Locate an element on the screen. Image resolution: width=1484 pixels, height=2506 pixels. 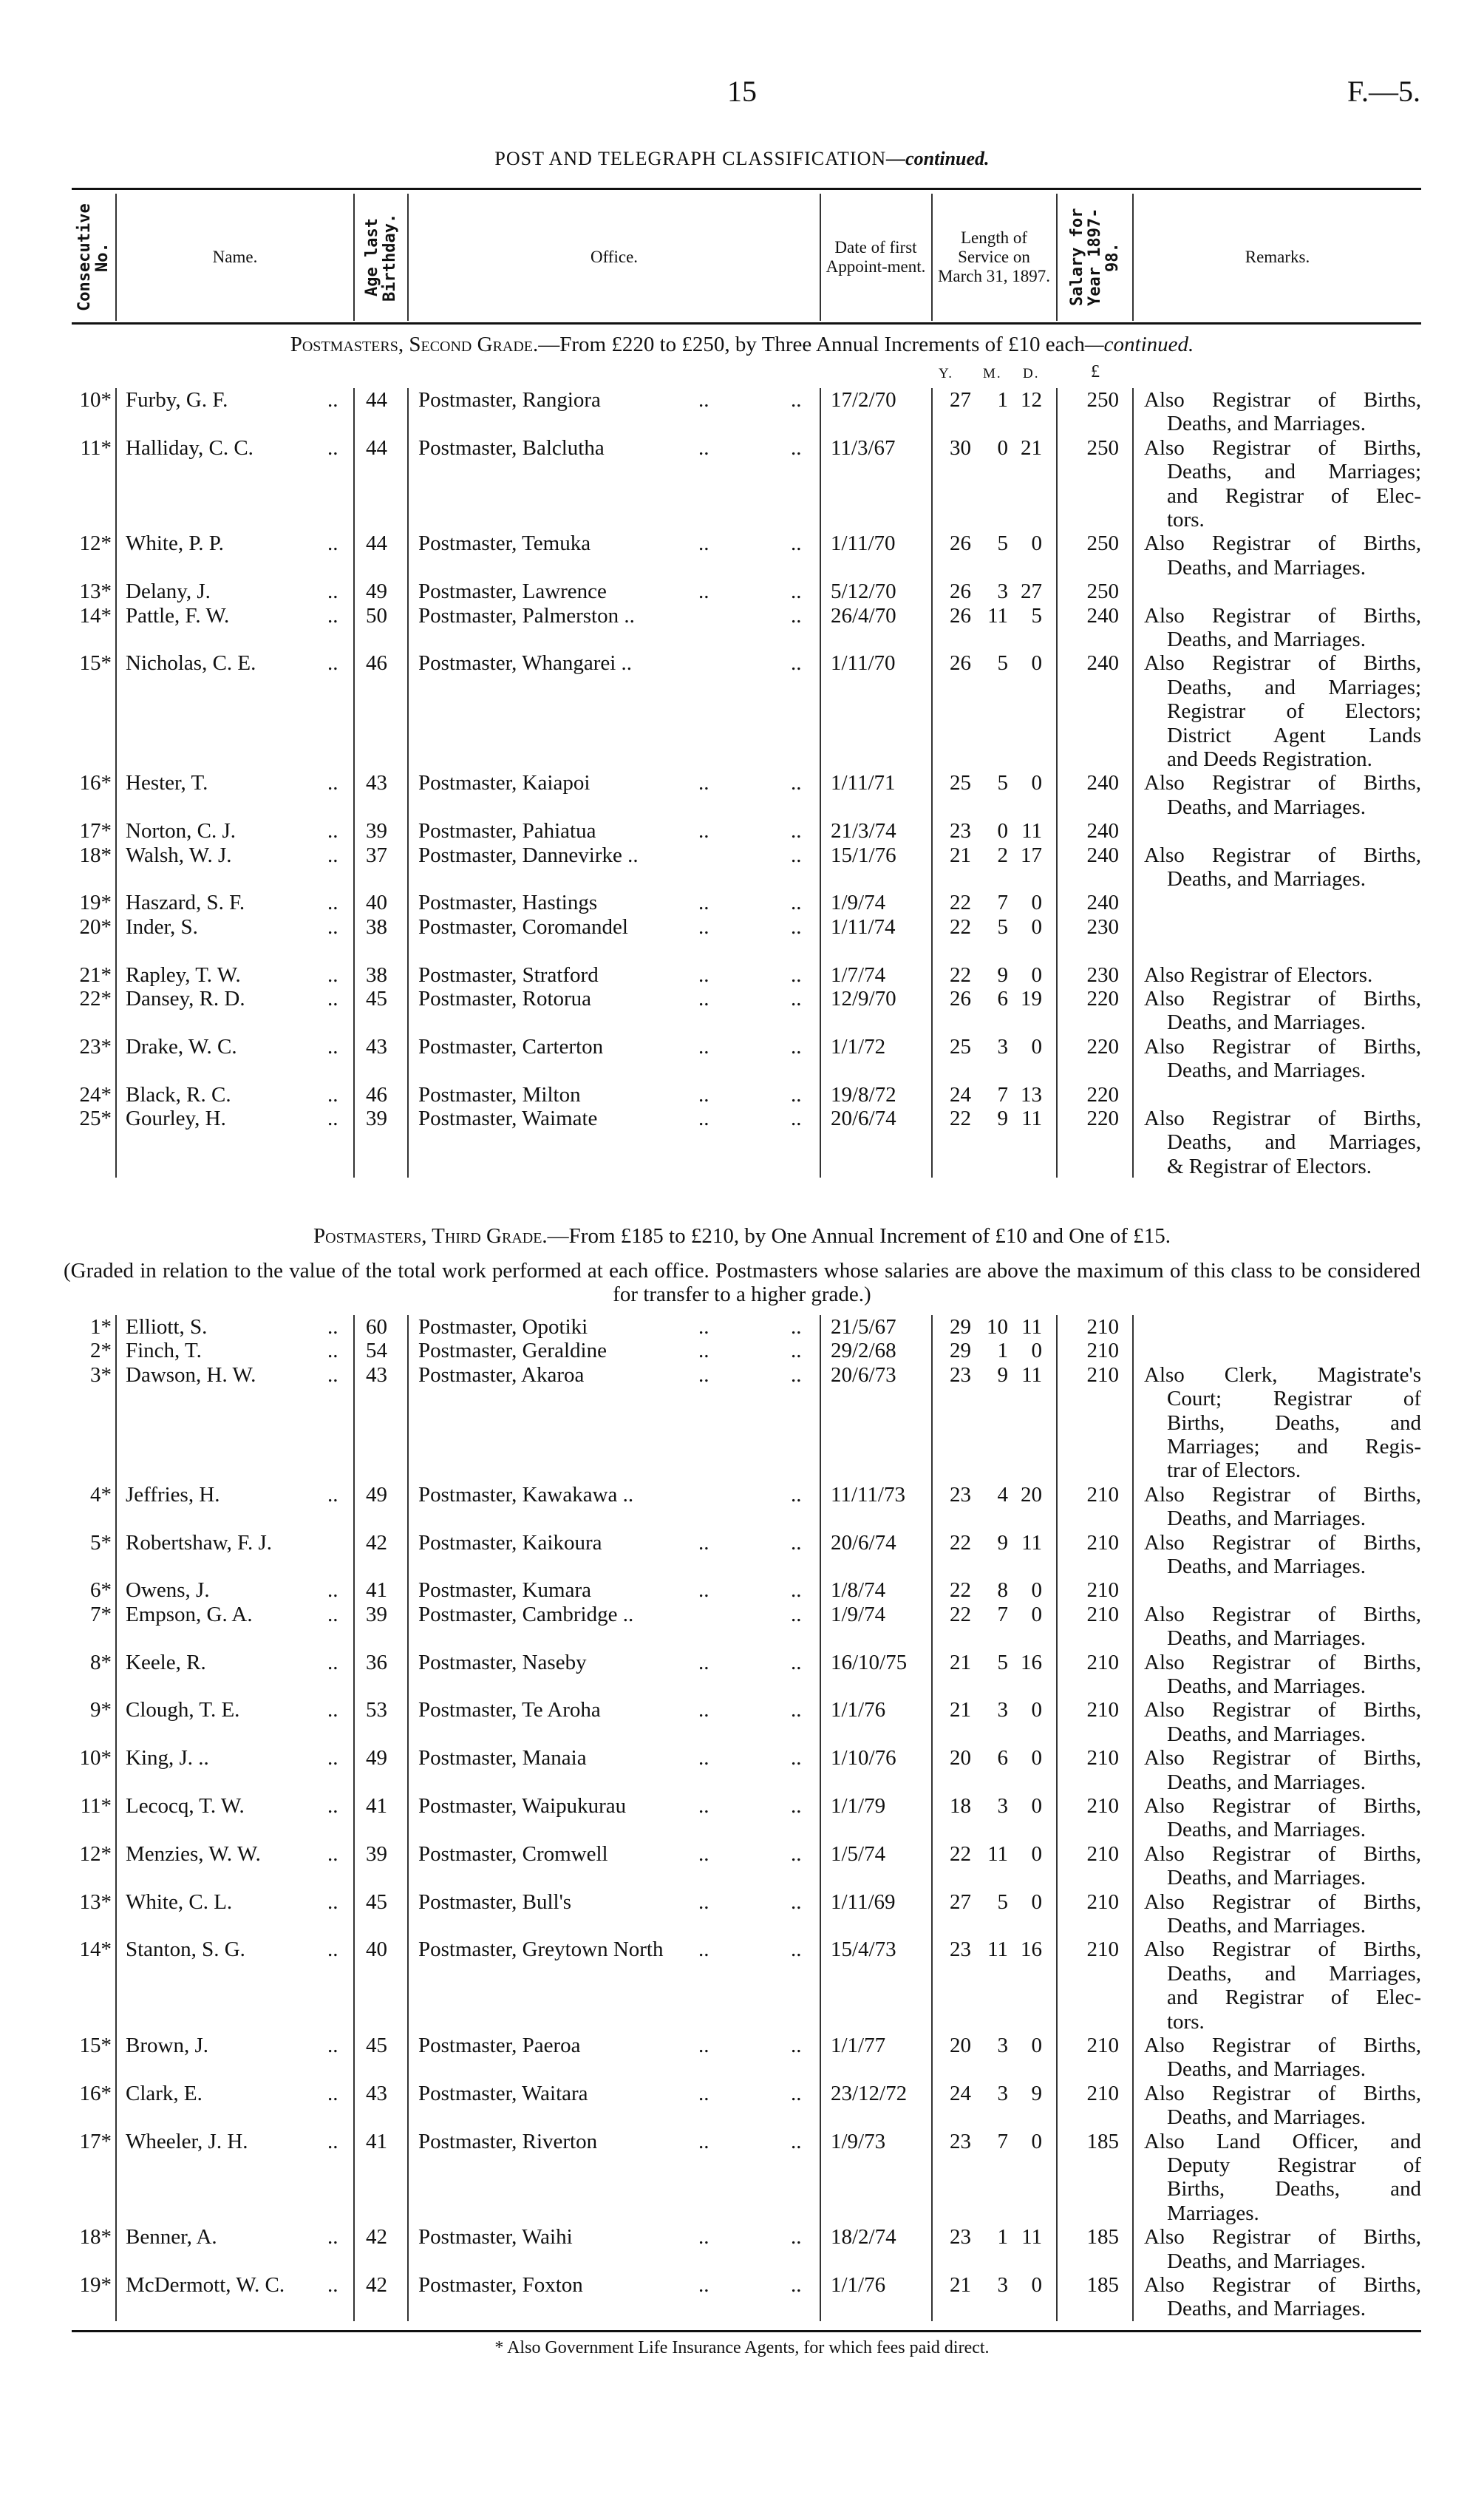
service-years: 26 is located at coordinates (960, 592).